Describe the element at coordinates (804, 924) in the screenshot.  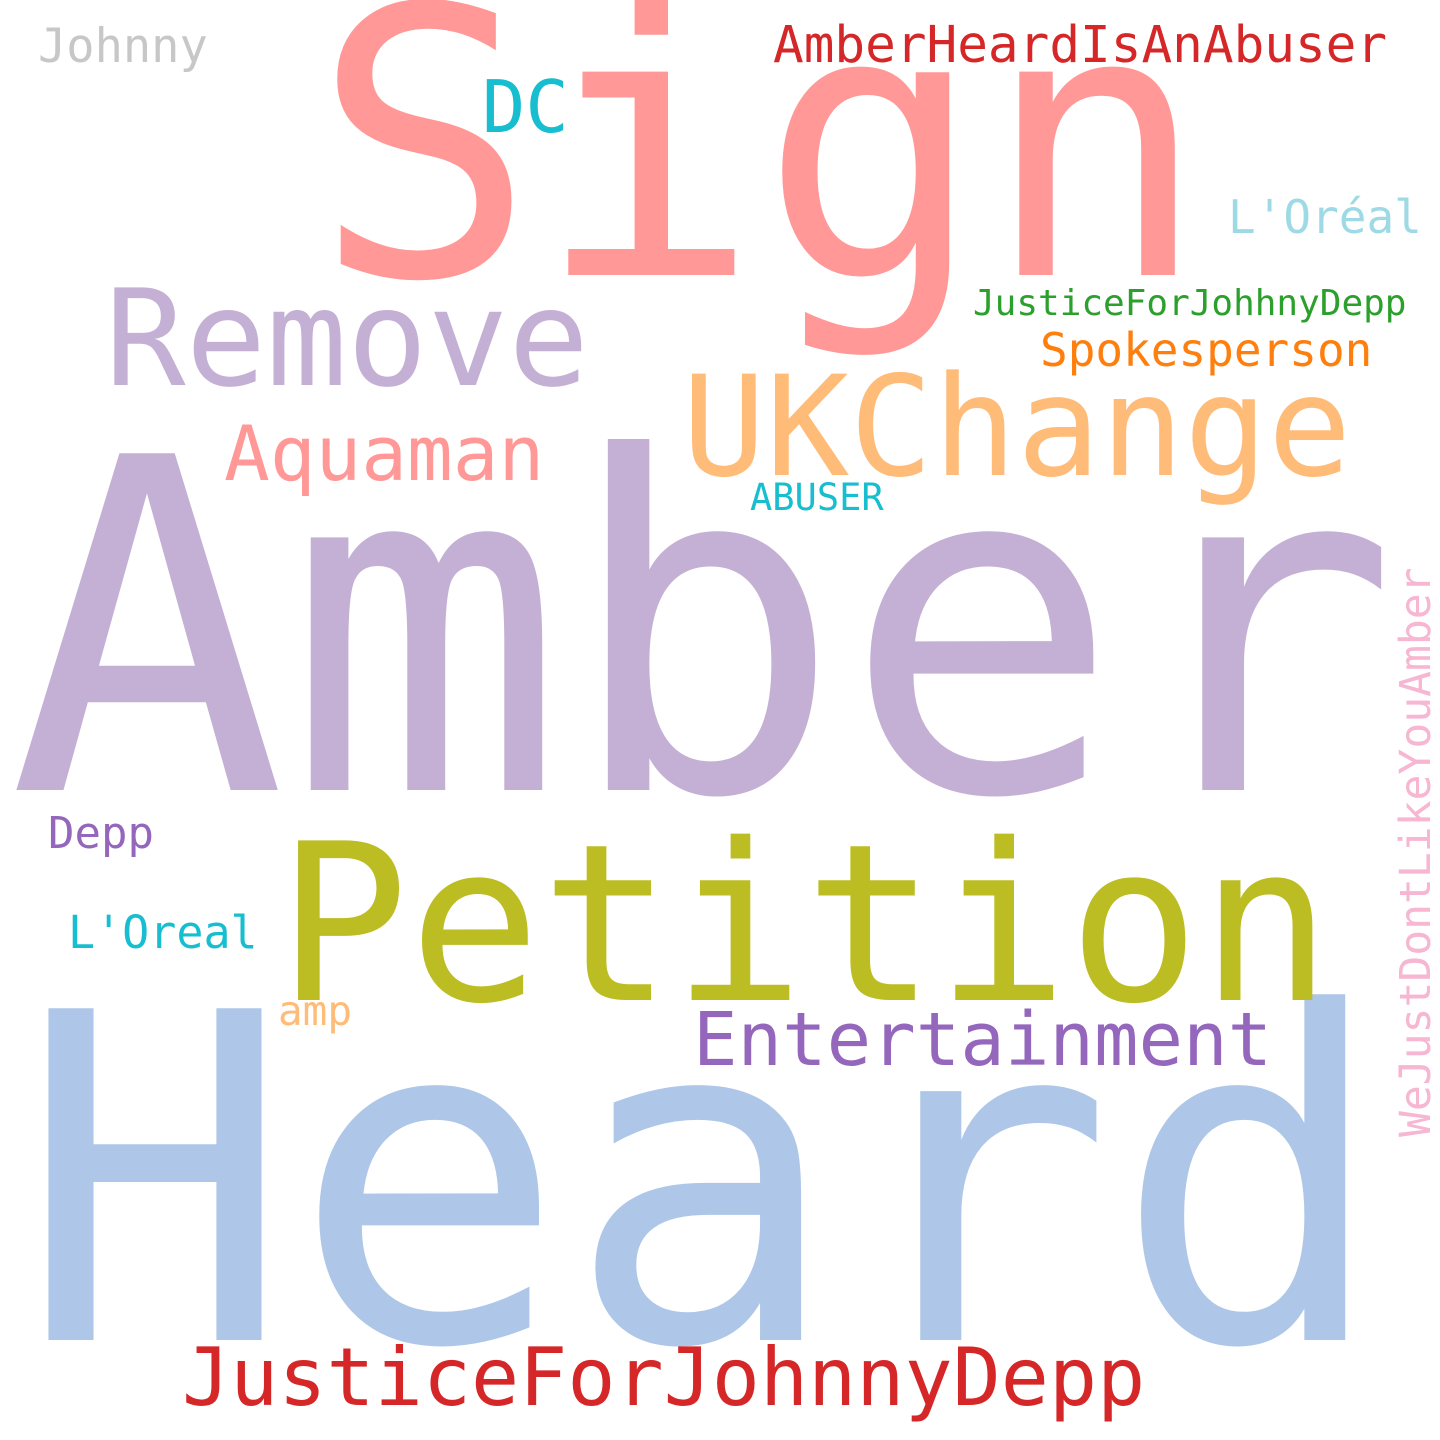
I see `word: Petition` at that location.